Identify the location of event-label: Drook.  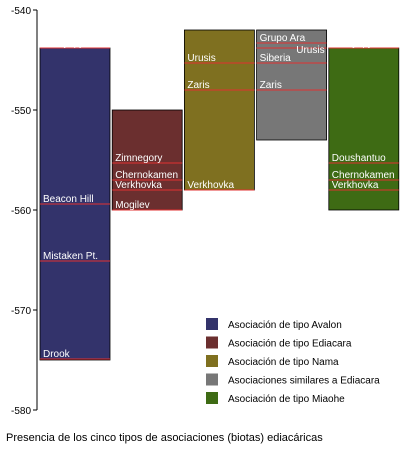
(57, 354).